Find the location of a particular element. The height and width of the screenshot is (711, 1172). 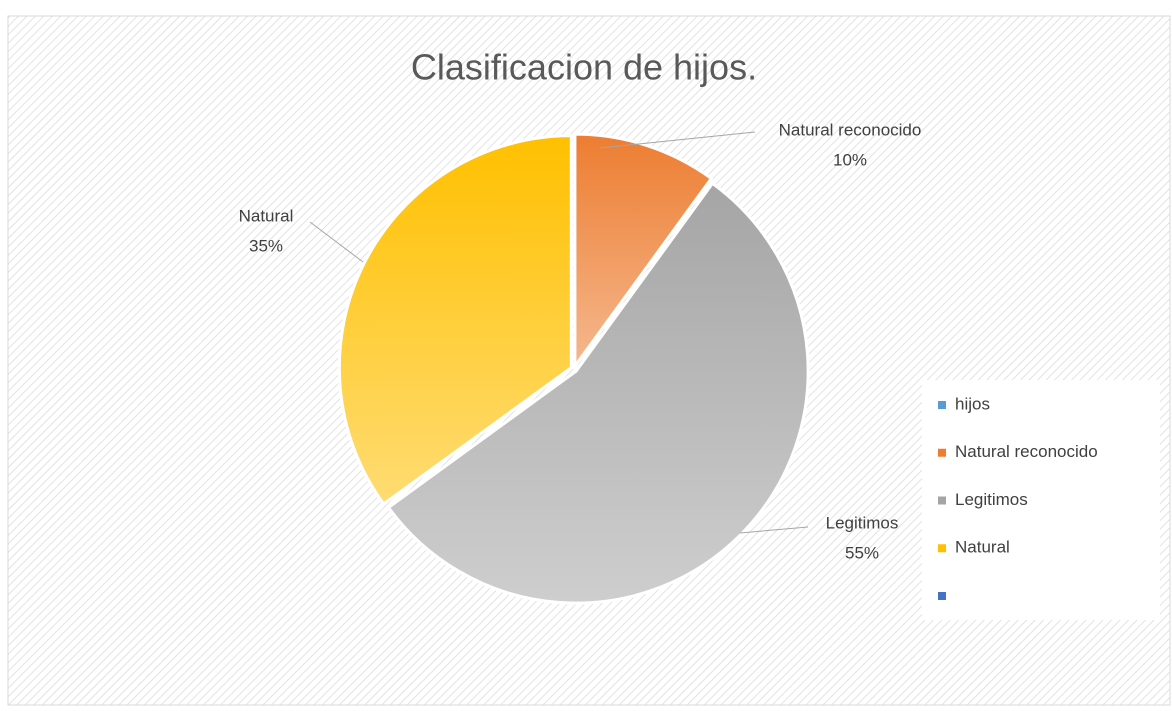

data-label-name: Legitimos is located at coordinates (862, 522).